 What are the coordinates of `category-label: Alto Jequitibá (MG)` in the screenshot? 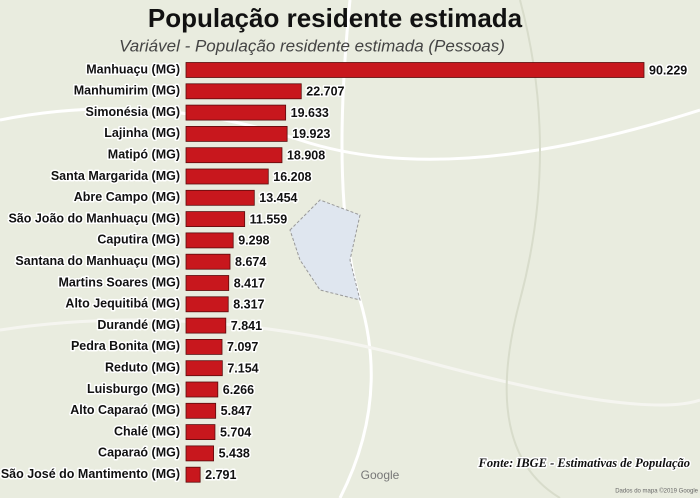 It's located at (122, 304).